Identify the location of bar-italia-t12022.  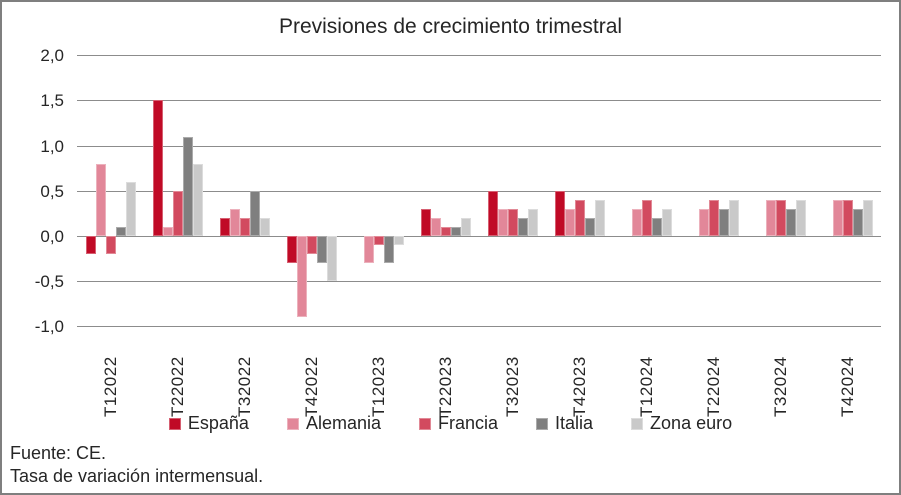
(121, 231).